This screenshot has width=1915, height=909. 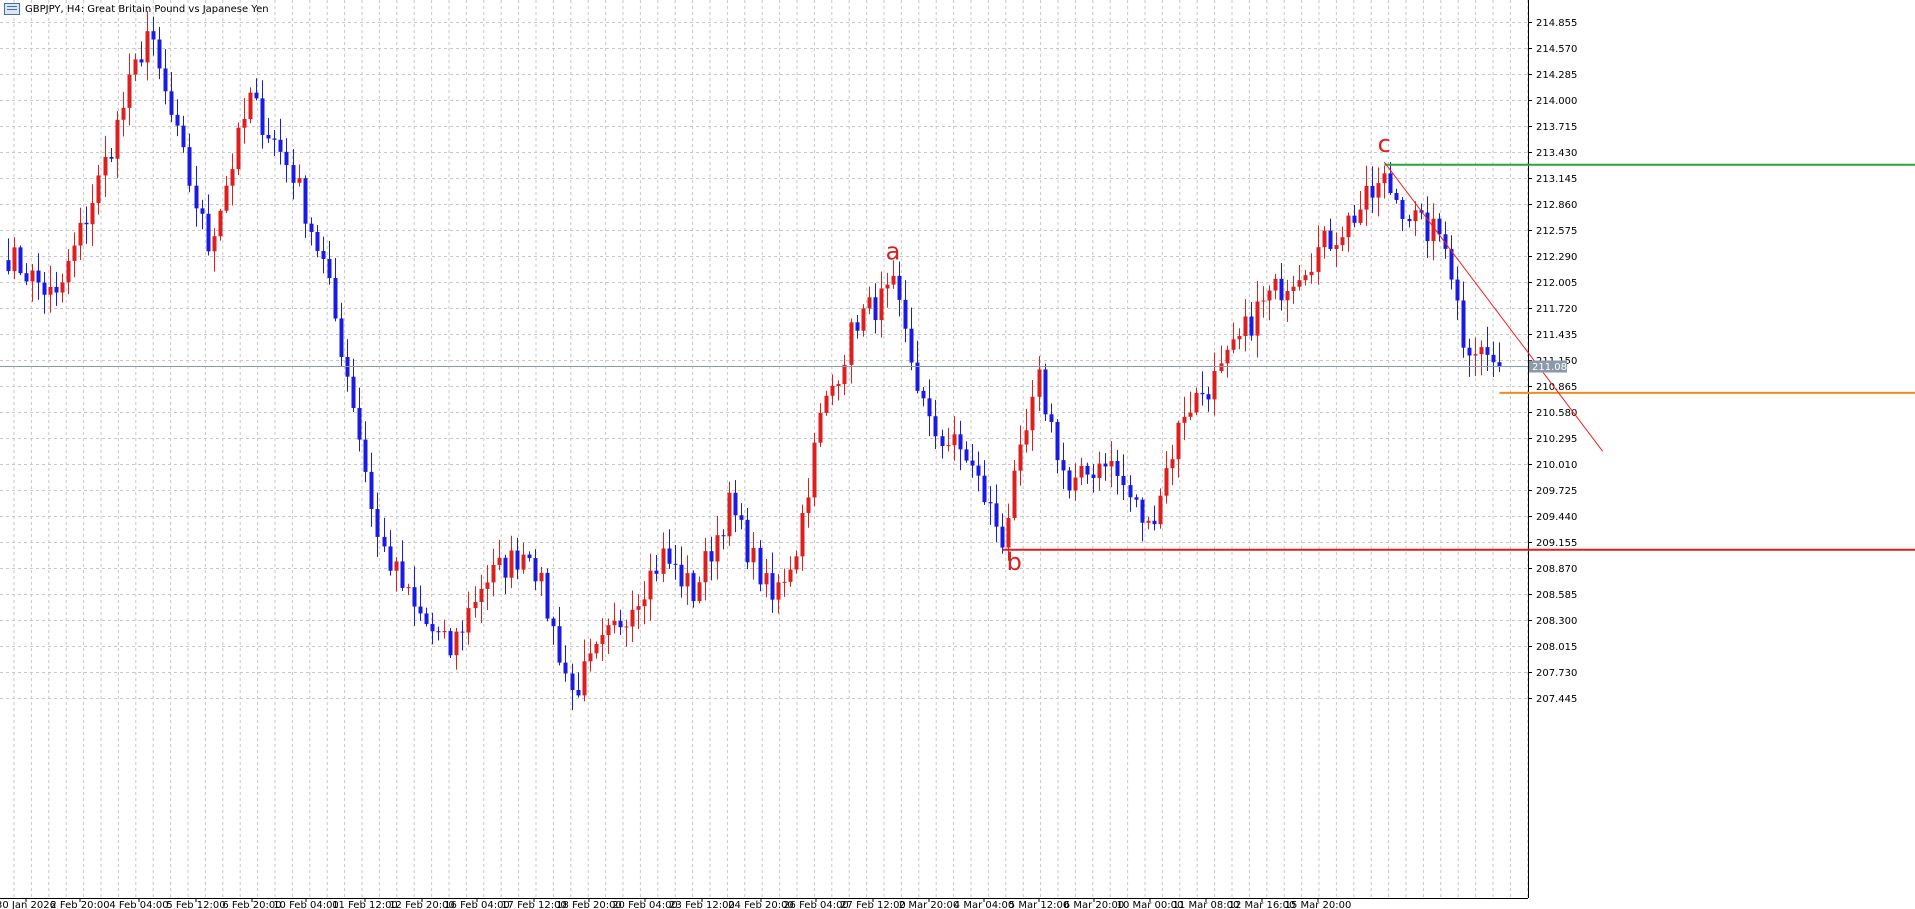 I want to click on x-axis-tick-label: 30 Jan 2026, so click(x=28, y=904).